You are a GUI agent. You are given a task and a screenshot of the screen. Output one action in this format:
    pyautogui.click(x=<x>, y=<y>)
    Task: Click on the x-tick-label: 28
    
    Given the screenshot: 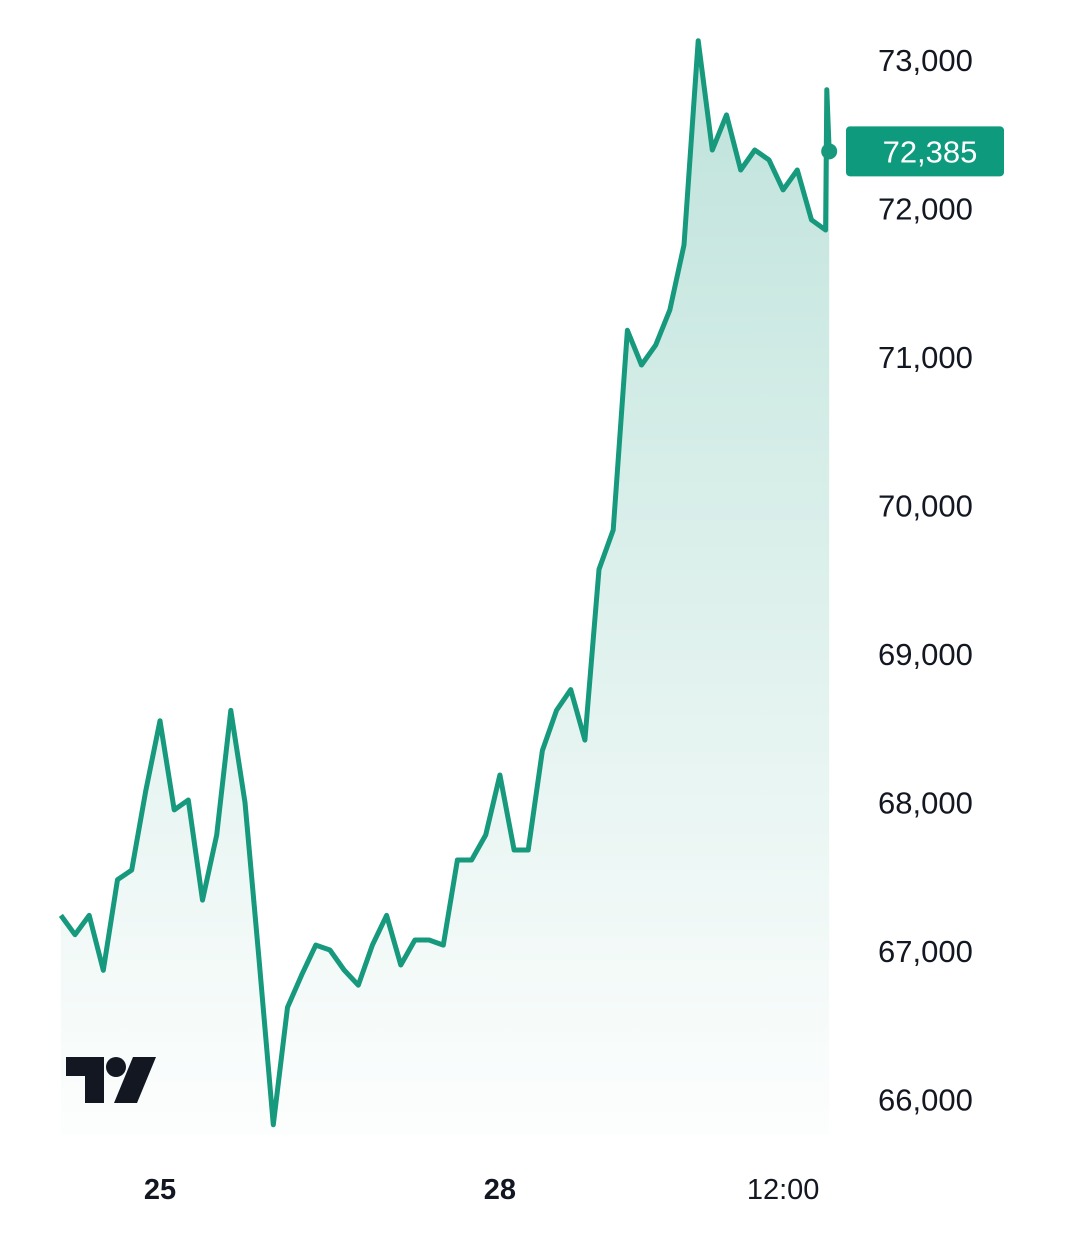 What is the action you would take?
    pyautogui.click(x=500, y=1190)
    